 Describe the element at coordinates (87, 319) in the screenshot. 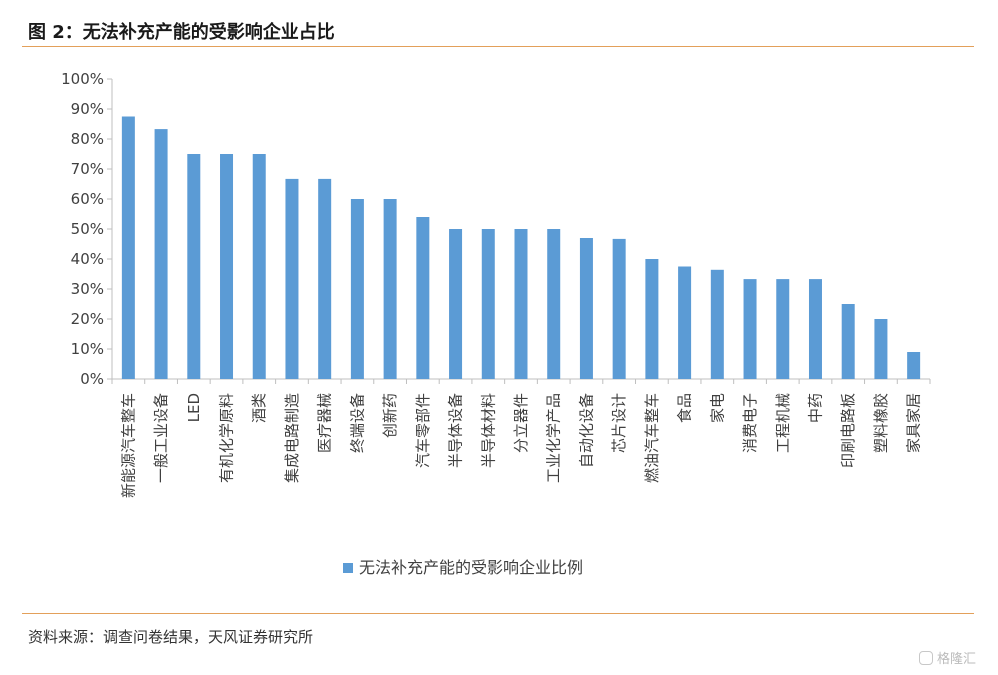

I see `y-tick-label: 20%` at that location.